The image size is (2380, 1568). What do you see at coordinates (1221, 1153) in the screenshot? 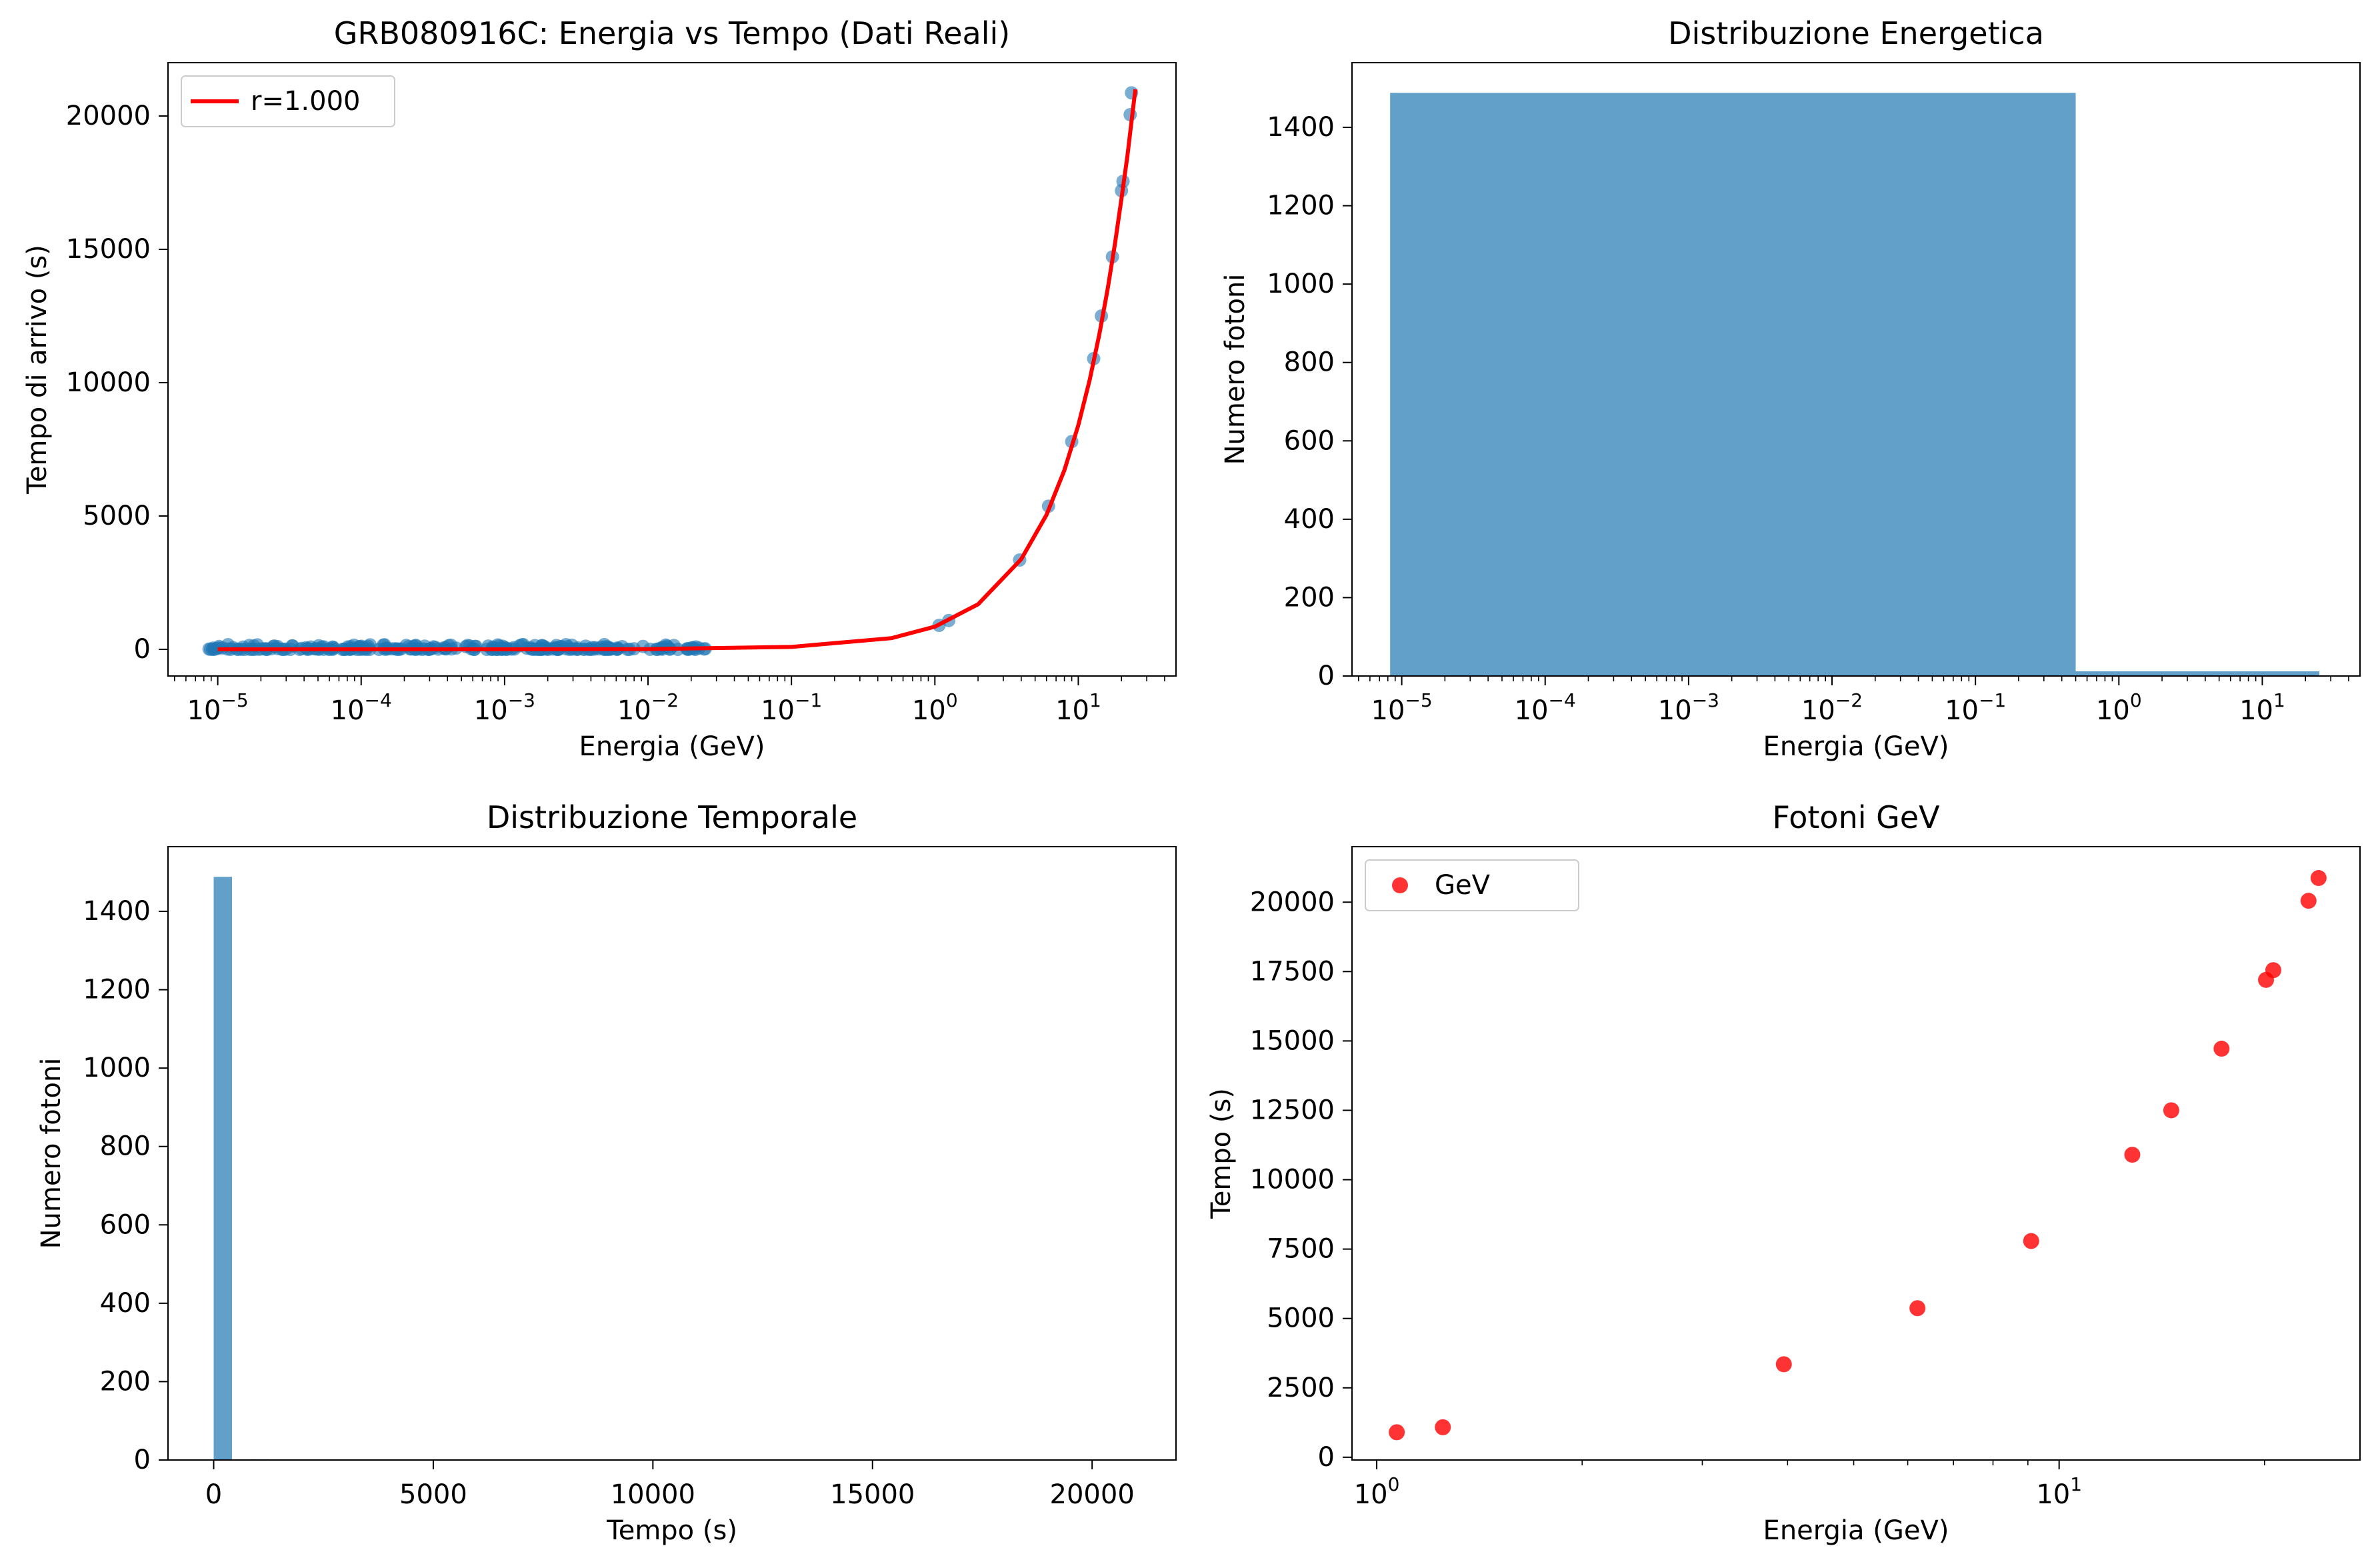
I see `y-axis-label: Tempo (s)` at bounding box center [1221, 1153].